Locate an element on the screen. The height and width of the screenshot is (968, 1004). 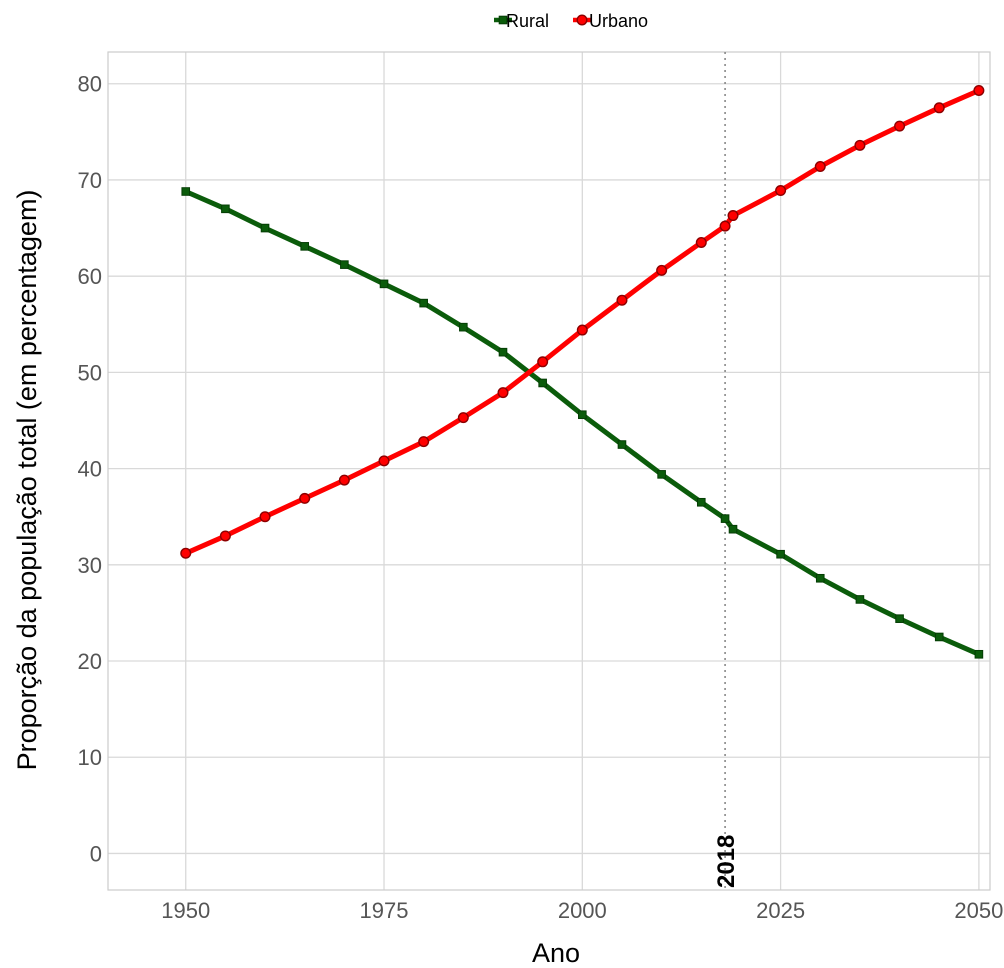
legend-item-rural: Rural is located at coordinates (521, 21).